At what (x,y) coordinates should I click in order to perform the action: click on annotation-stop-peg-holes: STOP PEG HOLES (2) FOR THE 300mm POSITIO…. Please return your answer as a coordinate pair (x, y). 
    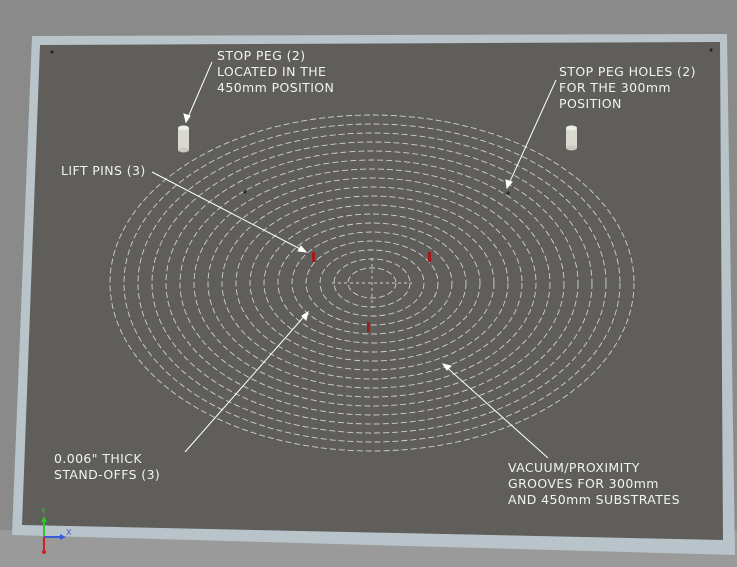
    Looking at the image, I should click on (627, 87).